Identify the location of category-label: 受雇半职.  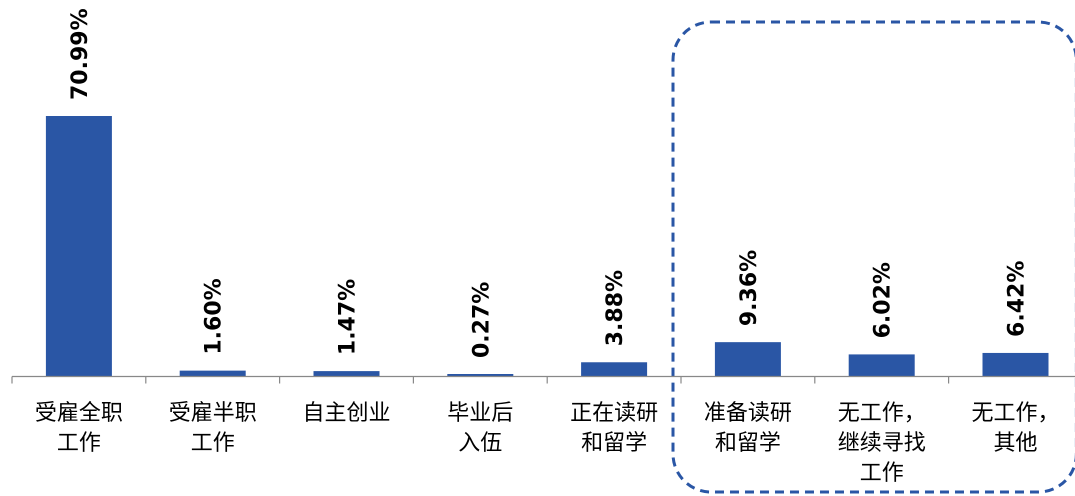
(213, 413).